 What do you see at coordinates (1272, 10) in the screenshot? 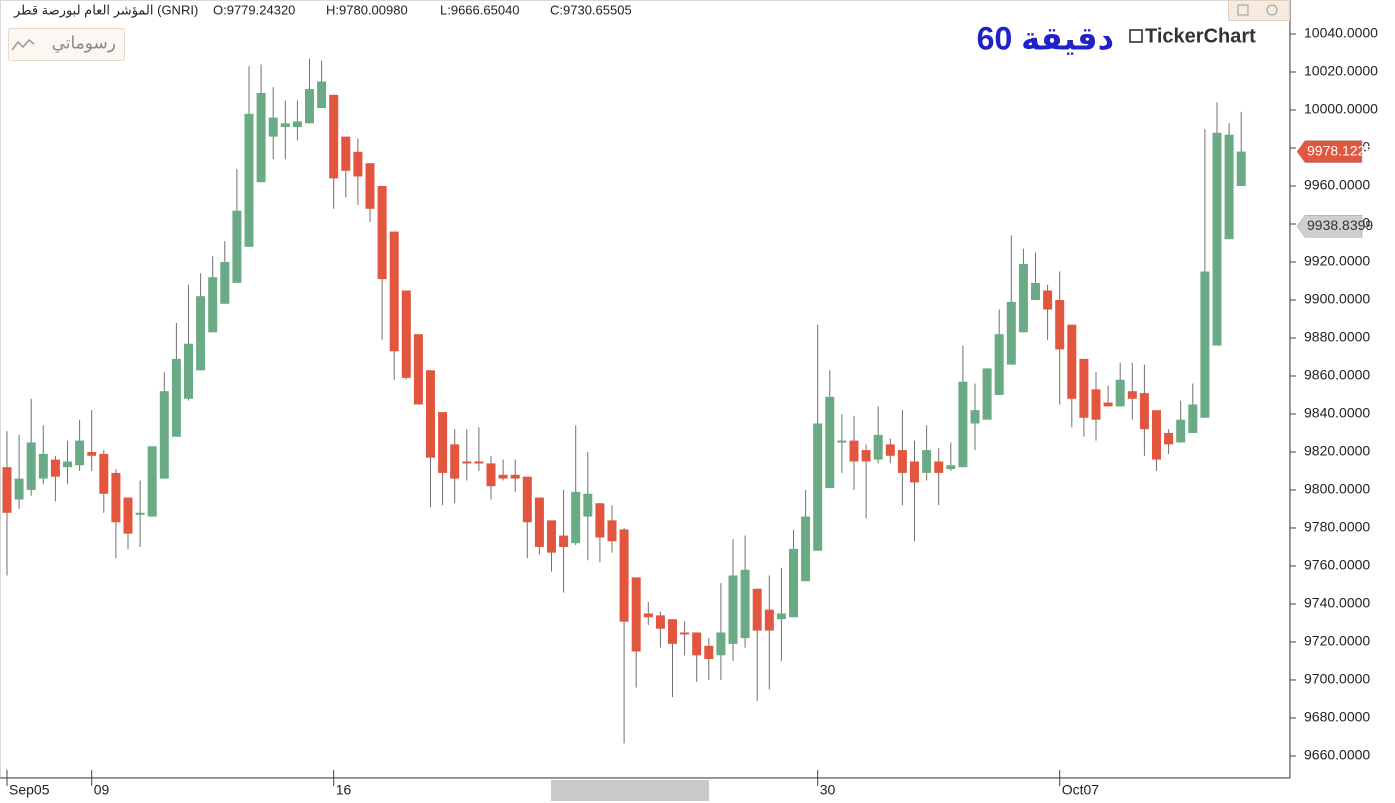
I see `settings-icon` at bounding box center [1272, 10].